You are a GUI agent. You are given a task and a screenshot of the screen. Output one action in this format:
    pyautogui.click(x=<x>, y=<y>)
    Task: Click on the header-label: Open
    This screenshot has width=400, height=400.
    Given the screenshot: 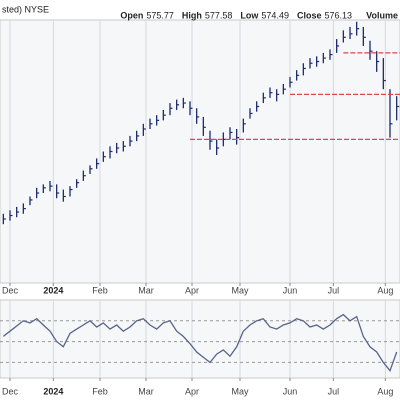 What is the action you would take?
    pyautogui.click(x=131, y=15)
    